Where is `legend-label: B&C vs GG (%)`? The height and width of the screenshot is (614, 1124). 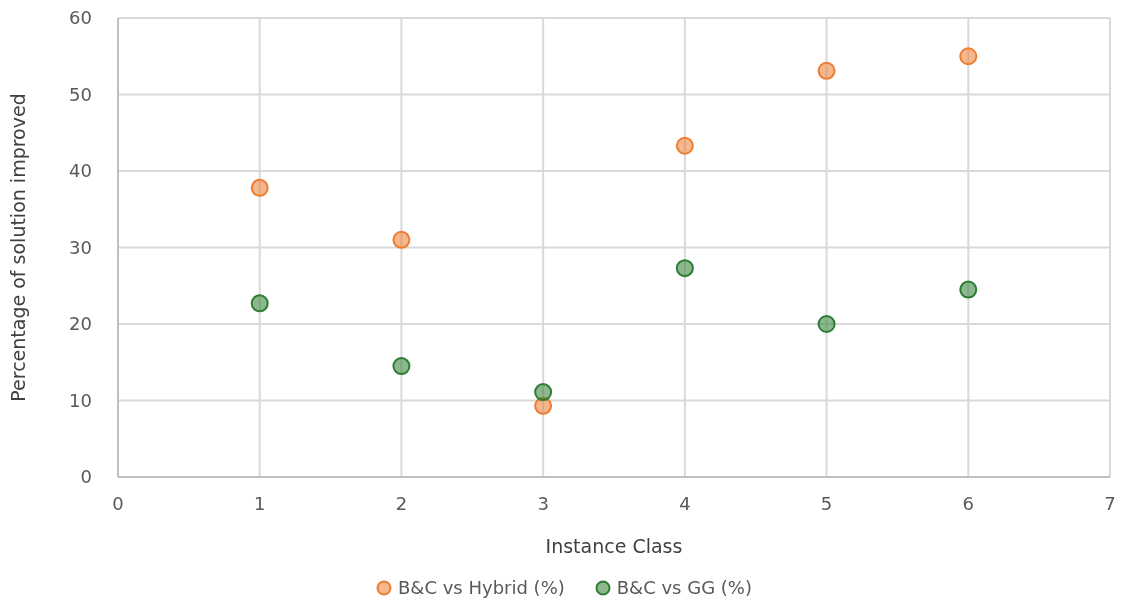 legend-label: B&C vs GG (%) is located at coordinates (684, 587).